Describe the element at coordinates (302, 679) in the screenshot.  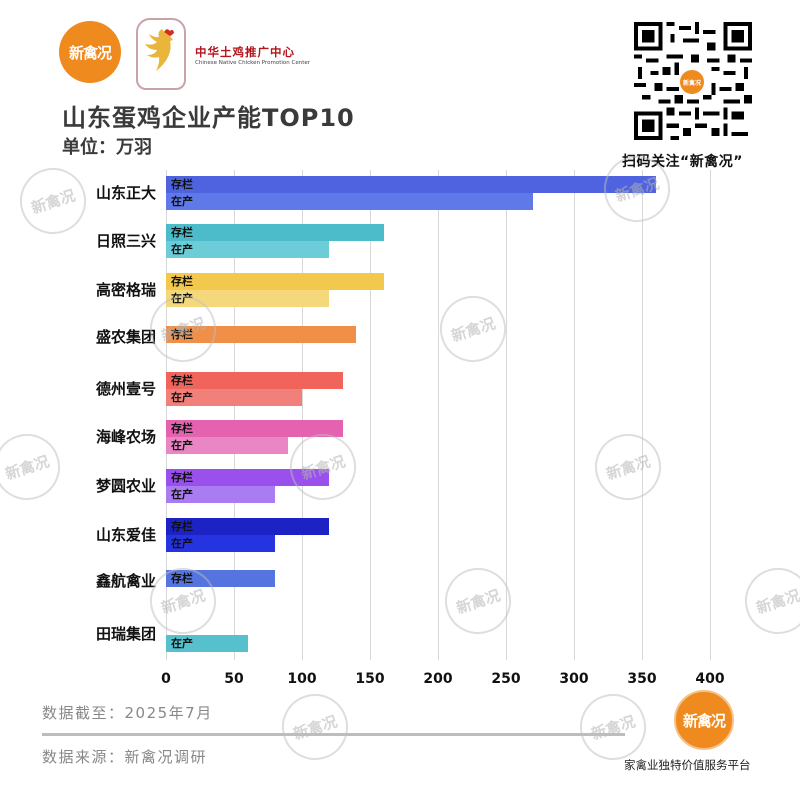
I see `x-tick-label: 100` at that location.